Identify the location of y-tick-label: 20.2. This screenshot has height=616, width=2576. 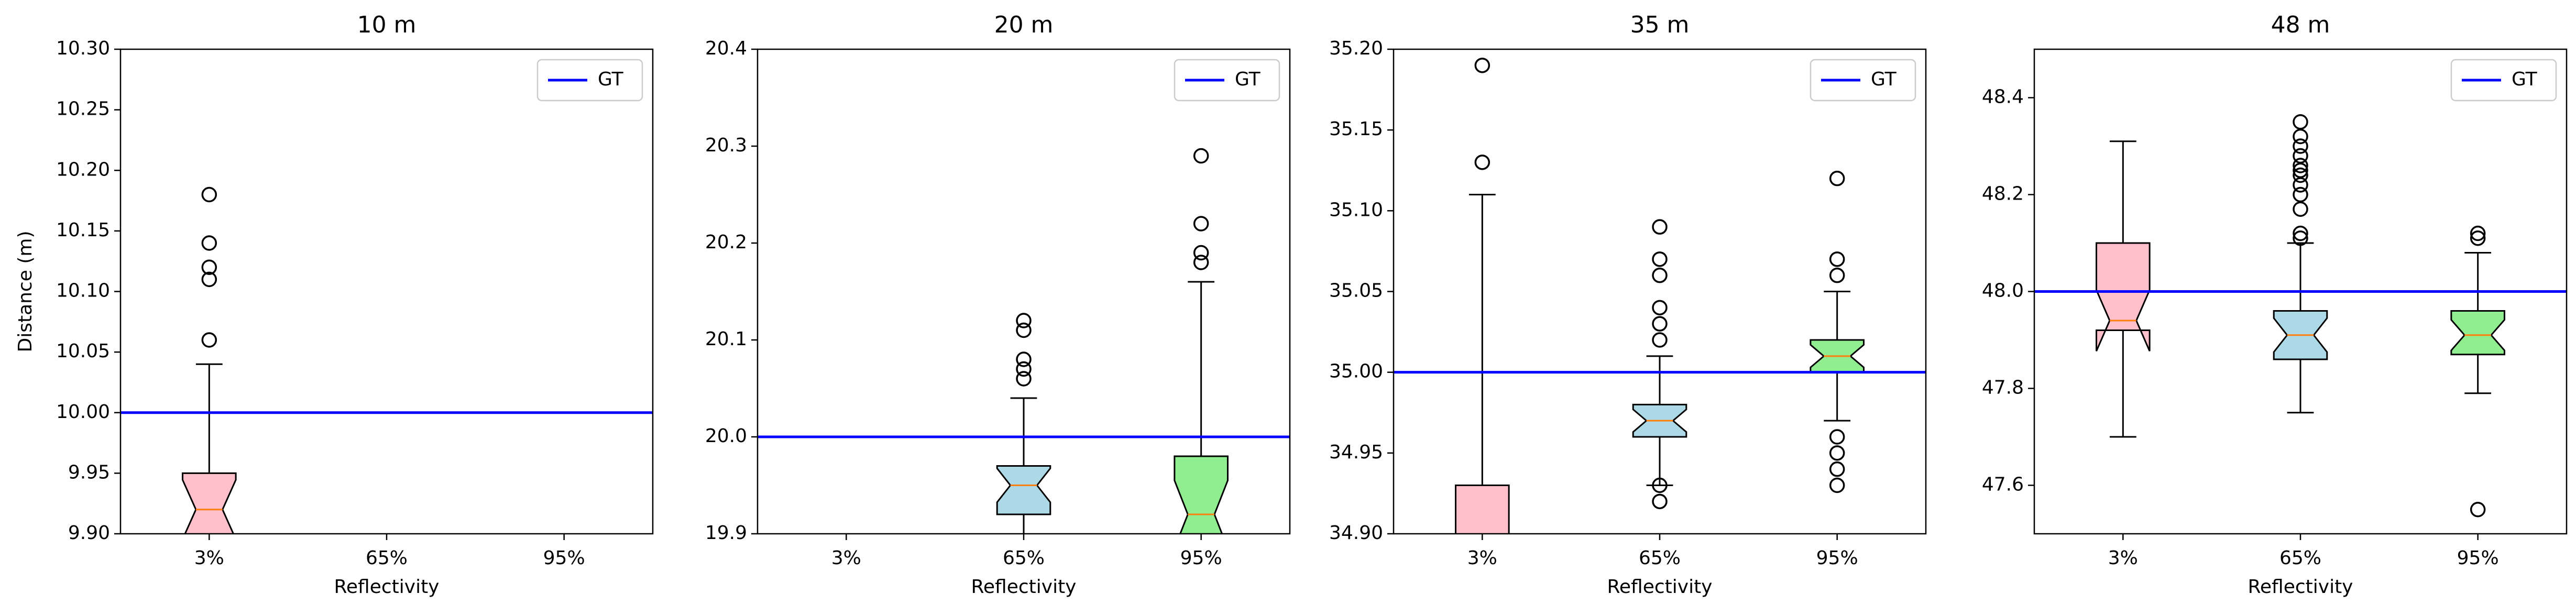
(726, 243).